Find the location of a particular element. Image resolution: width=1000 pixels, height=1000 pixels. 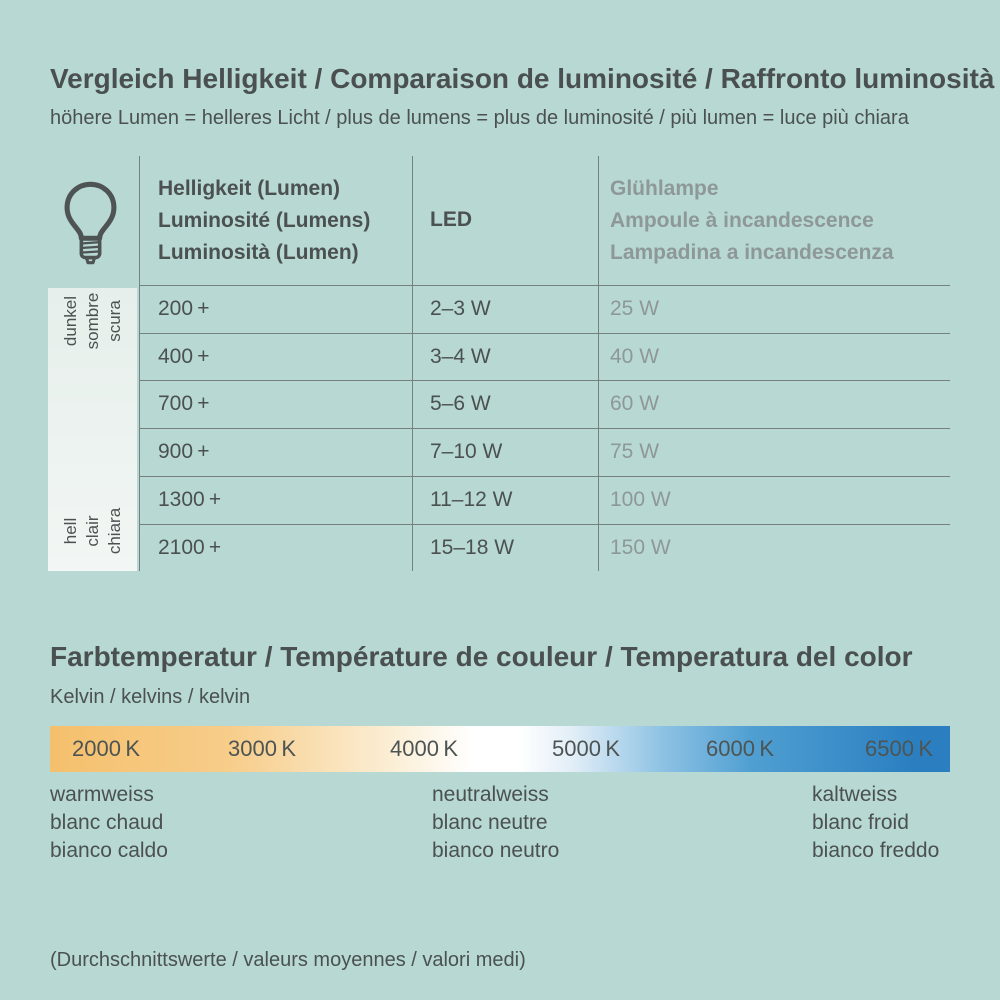

kelvin-tick-3000: 3000 K is located at coordinates (262, 748).